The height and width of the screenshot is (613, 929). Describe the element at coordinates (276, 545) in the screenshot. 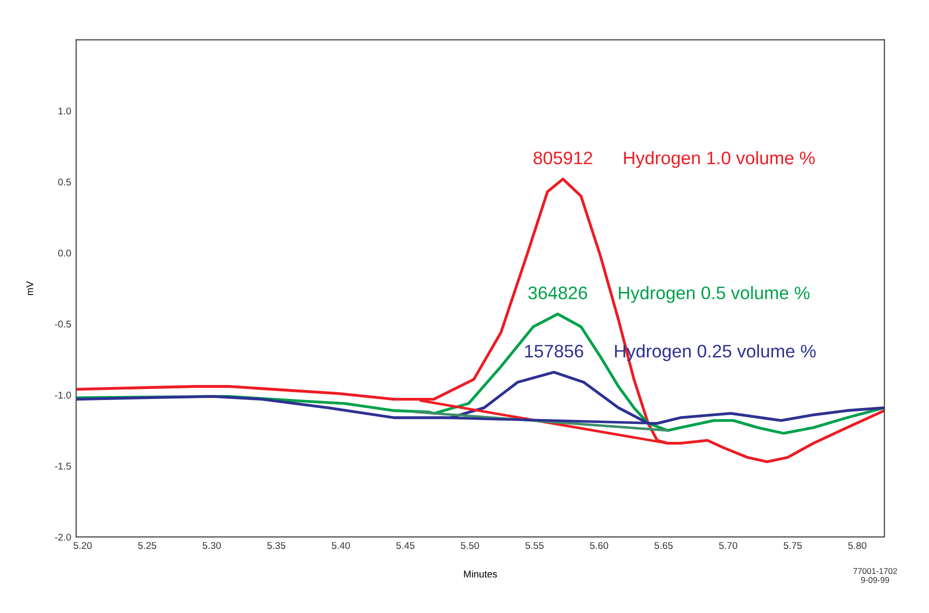

I see `x-tick-label: 5.35` at that location.